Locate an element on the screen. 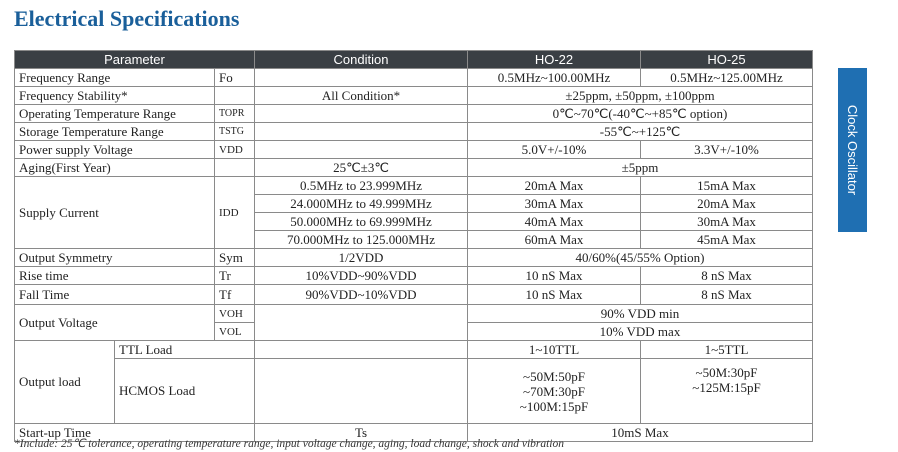 The image size is (898, 452). symbol-low: VOL is located at coordinates (234, 331).